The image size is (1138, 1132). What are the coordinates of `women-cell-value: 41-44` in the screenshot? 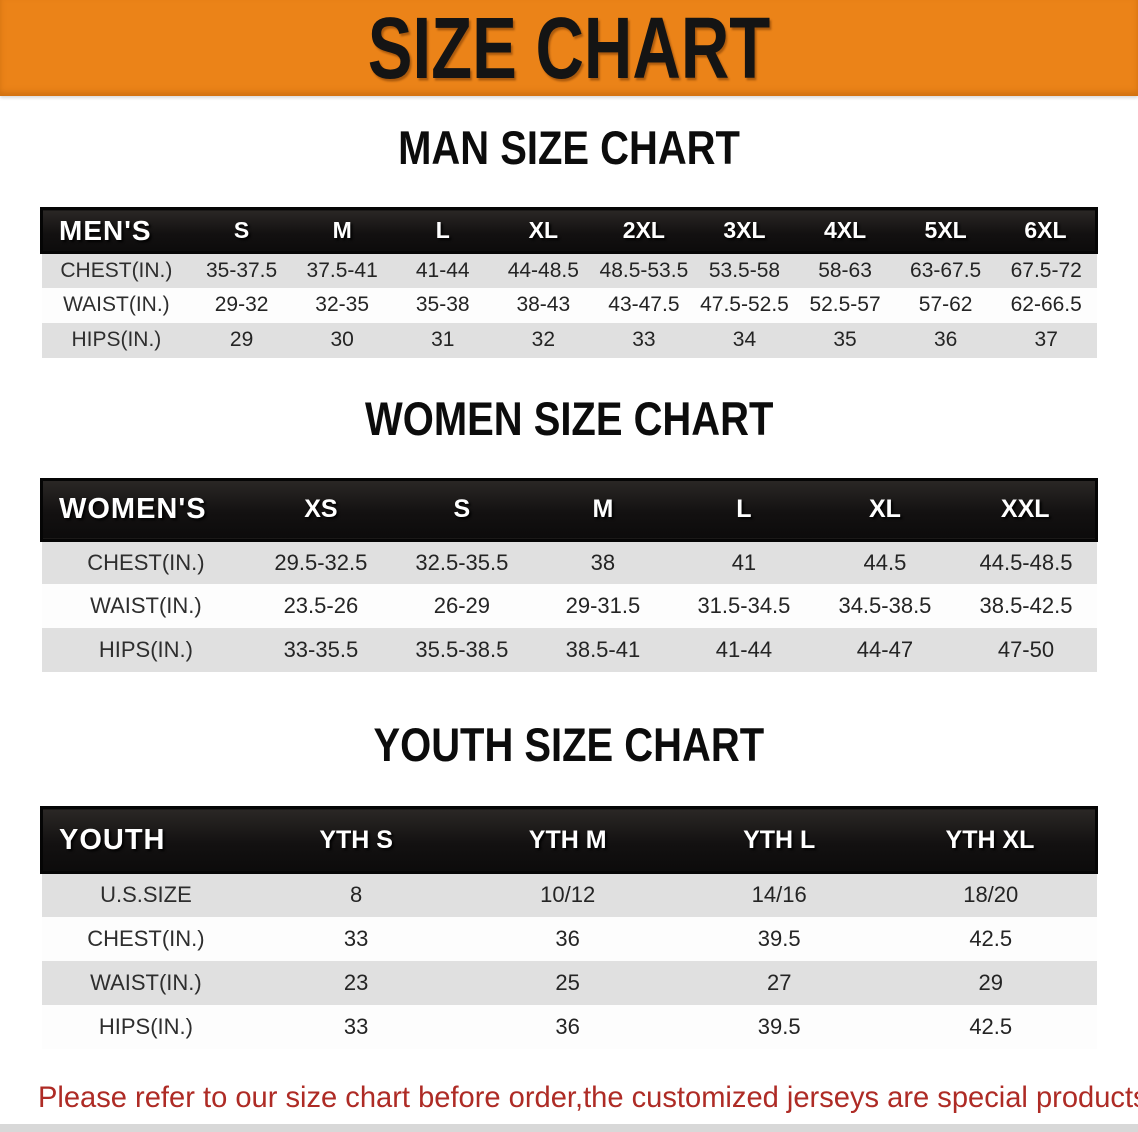 It's located at (744, 650).